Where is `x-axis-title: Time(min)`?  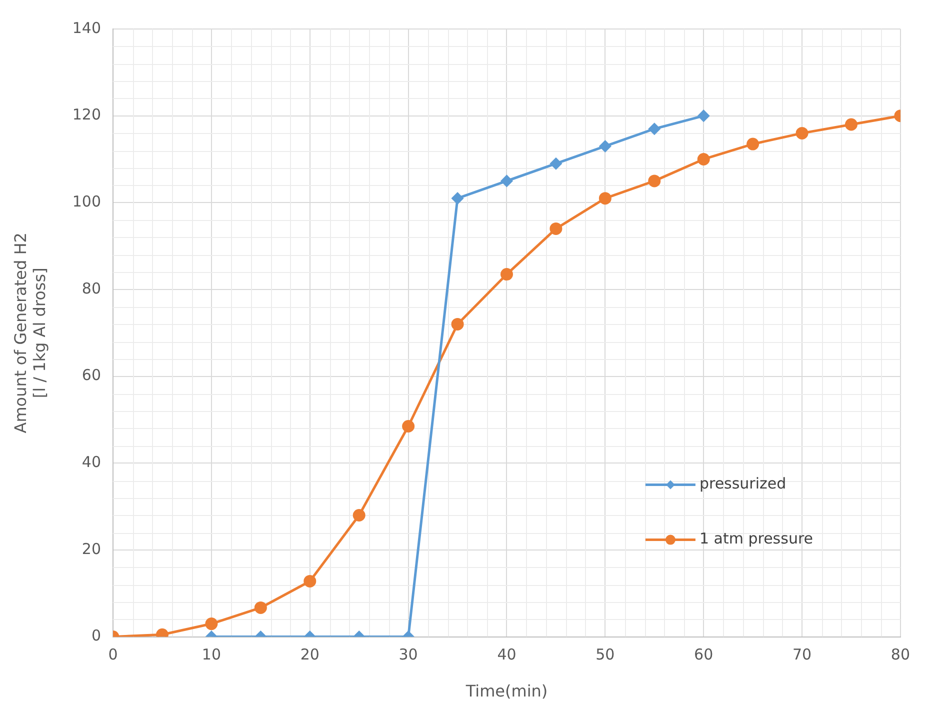
x-axis-title: Time(min) is located at coordinates (506, 691).